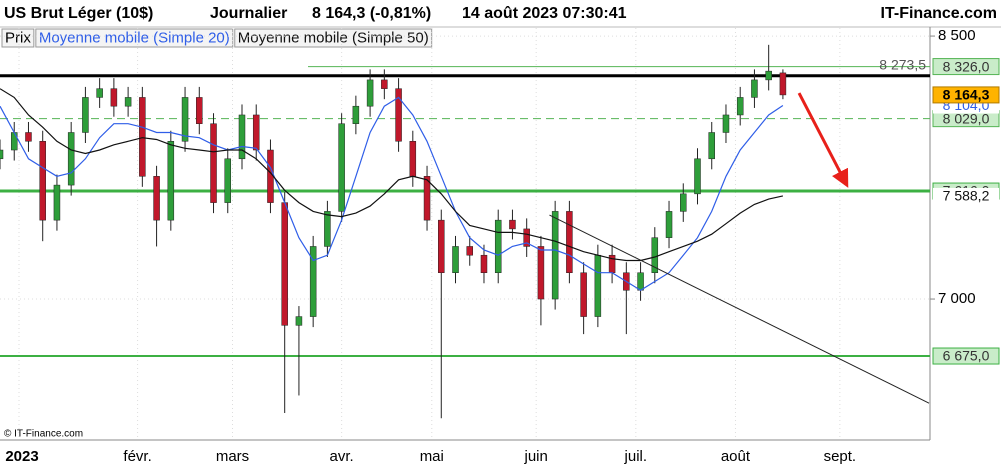 This screenshot has height=474, width=1001. I want to click on brand: IT-Finance.com, so click(939, 13).